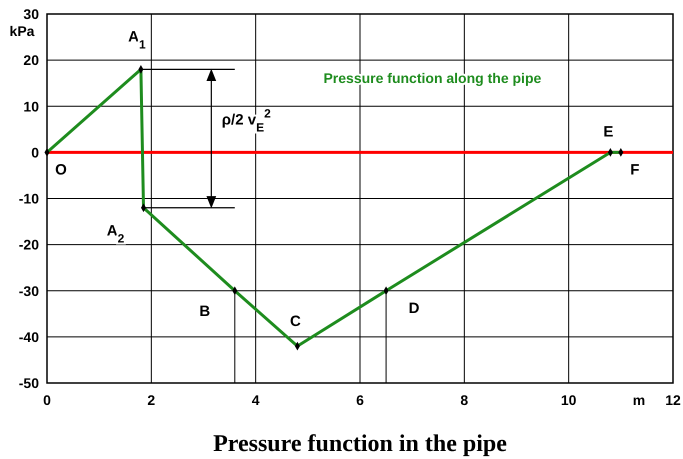 The width and height of the screenshot is (683, 459). What do you see at coordinates (29, 290) in the screenshot?
I see `y-tick-label: -30` at bounding box center [29, 290].